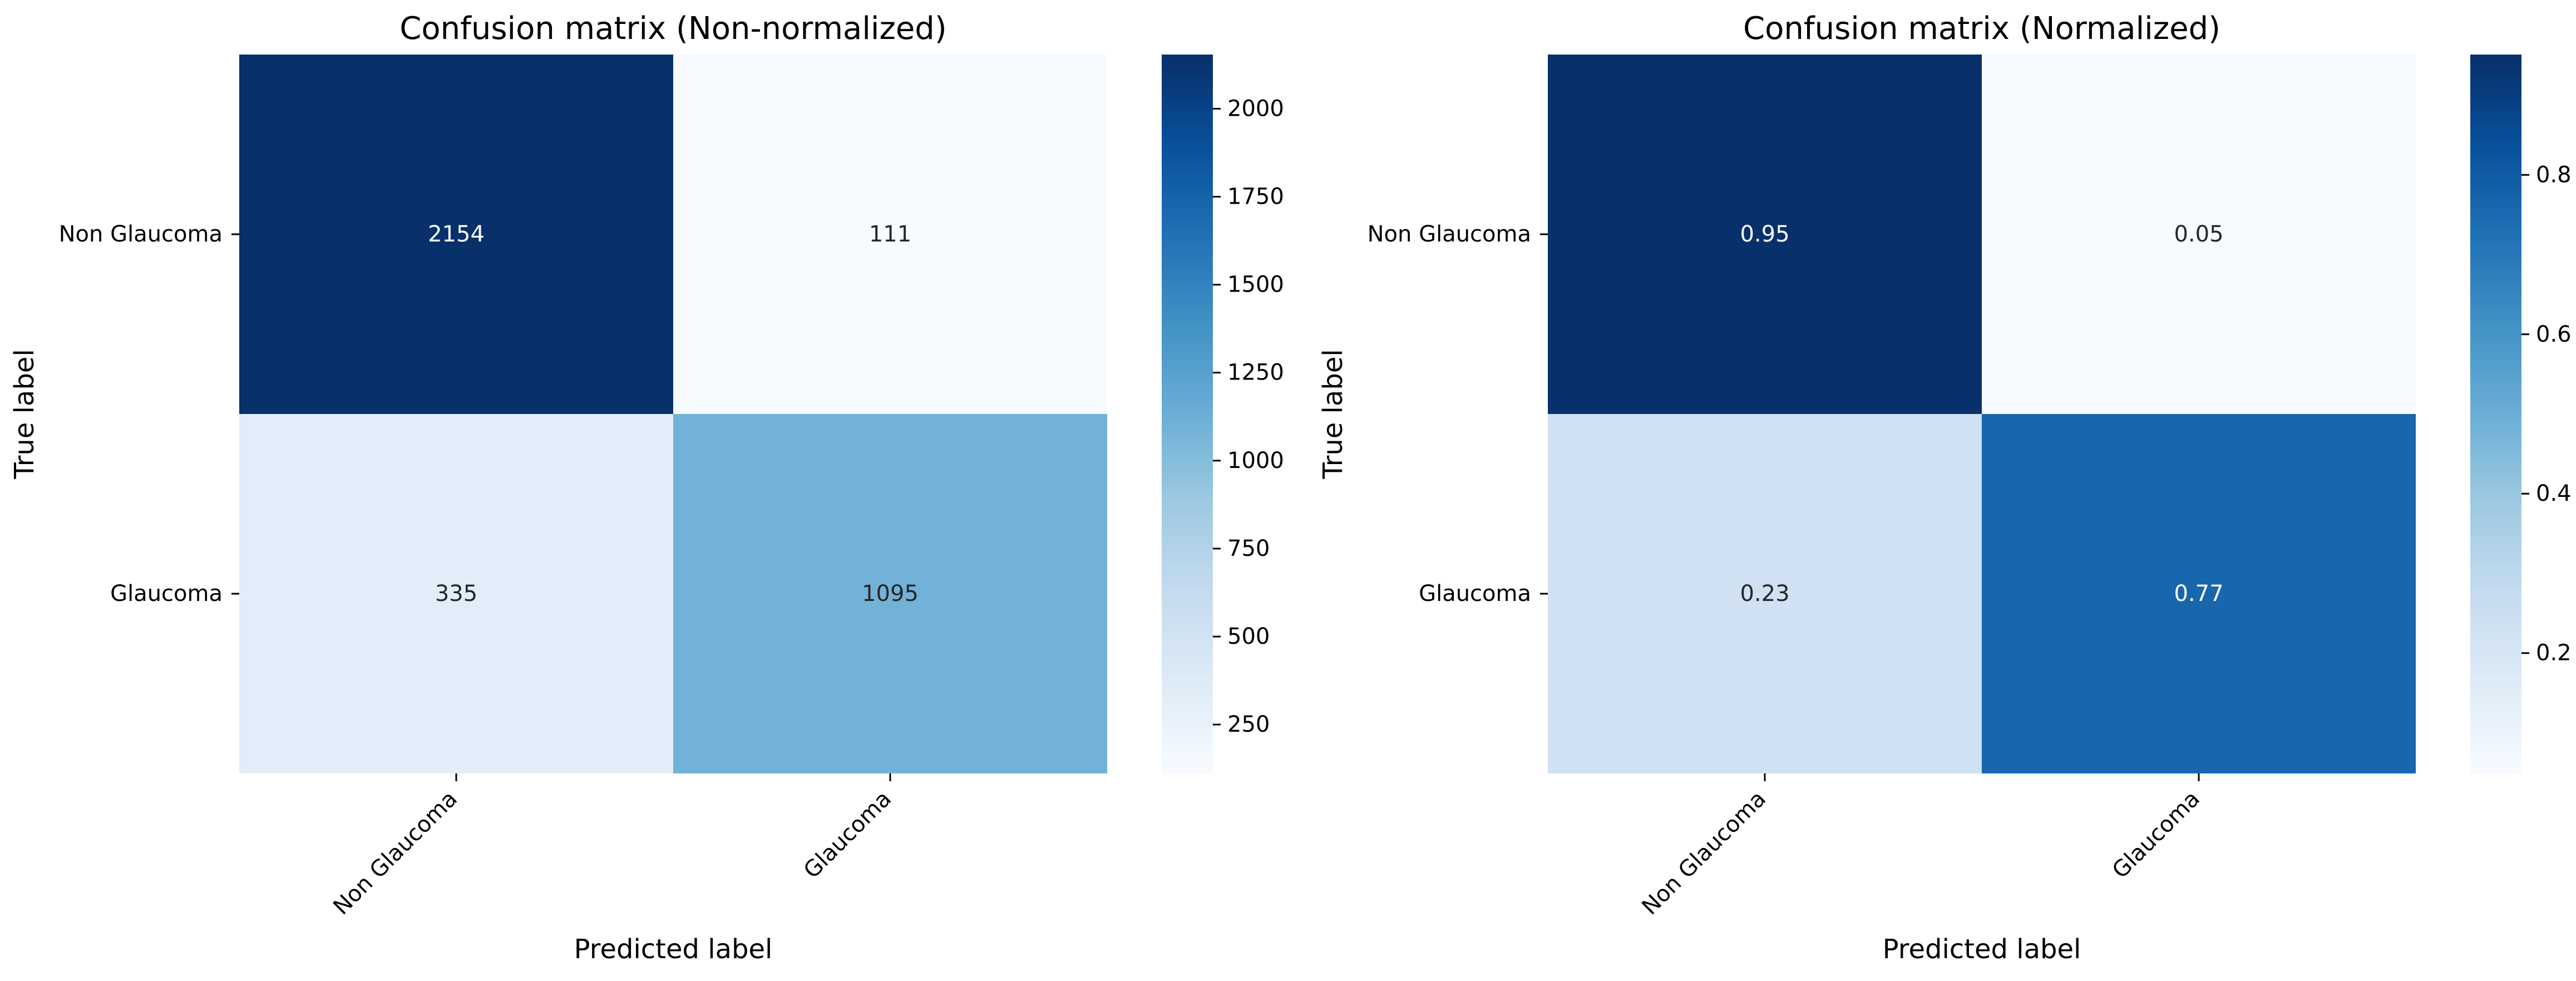  What do you see at coordinates (2521, 415) in the screenshot?
I see `colorbar: 0.2 0.4 0.6 0.8` at bounding box center [2521, 415].